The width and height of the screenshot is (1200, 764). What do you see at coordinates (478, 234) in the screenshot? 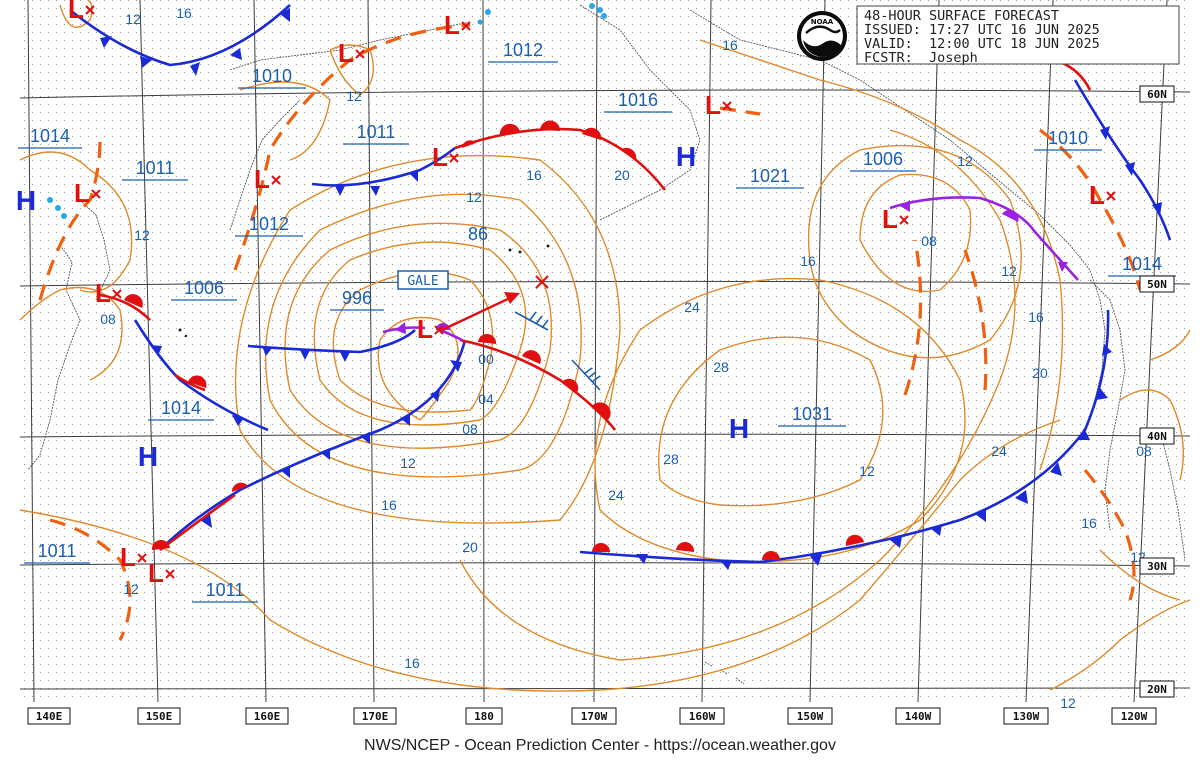
I see `pressure-label: 86` at bounding box center [478, 234].